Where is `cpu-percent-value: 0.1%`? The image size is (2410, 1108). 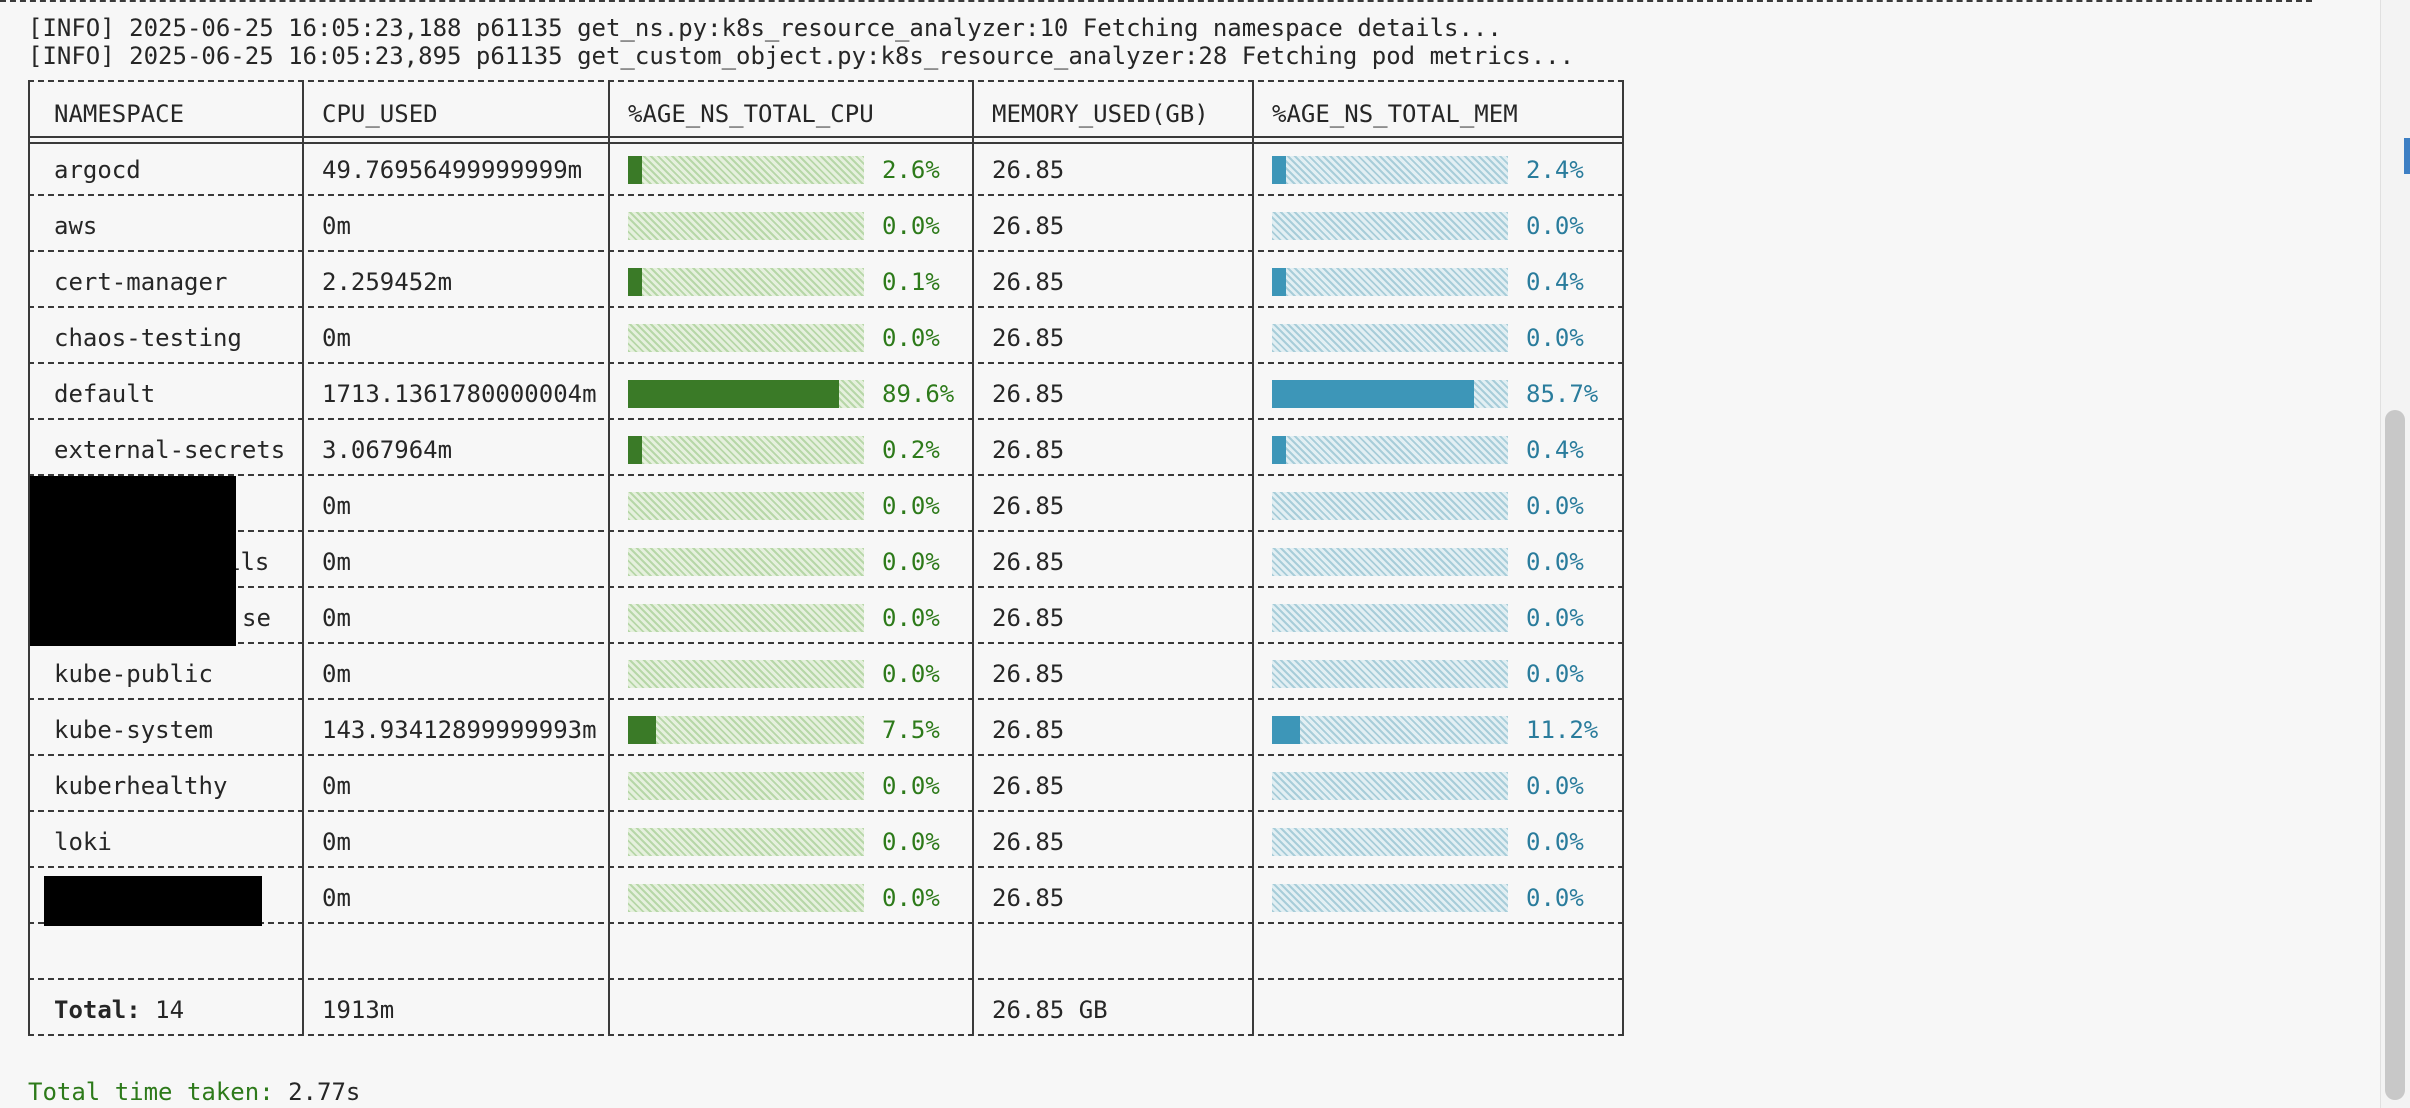 cpu-percent-value: 0.1% is located at coordinates (911, 282).